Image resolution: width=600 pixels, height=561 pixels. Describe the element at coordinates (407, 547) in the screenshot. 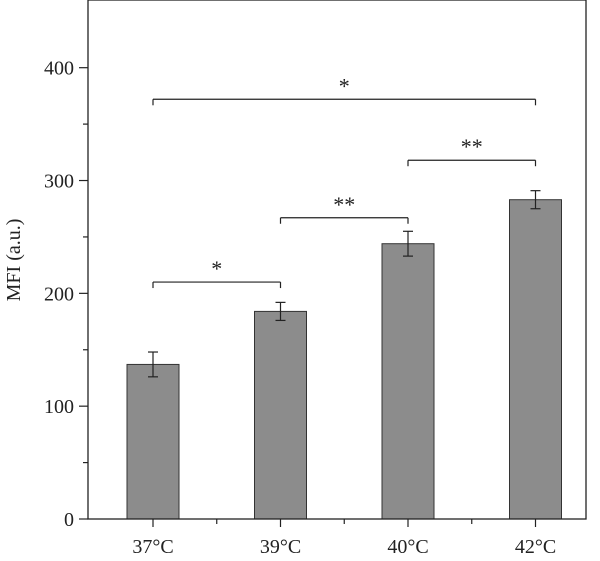

I see `x-tick-label: 40°C` at that location.